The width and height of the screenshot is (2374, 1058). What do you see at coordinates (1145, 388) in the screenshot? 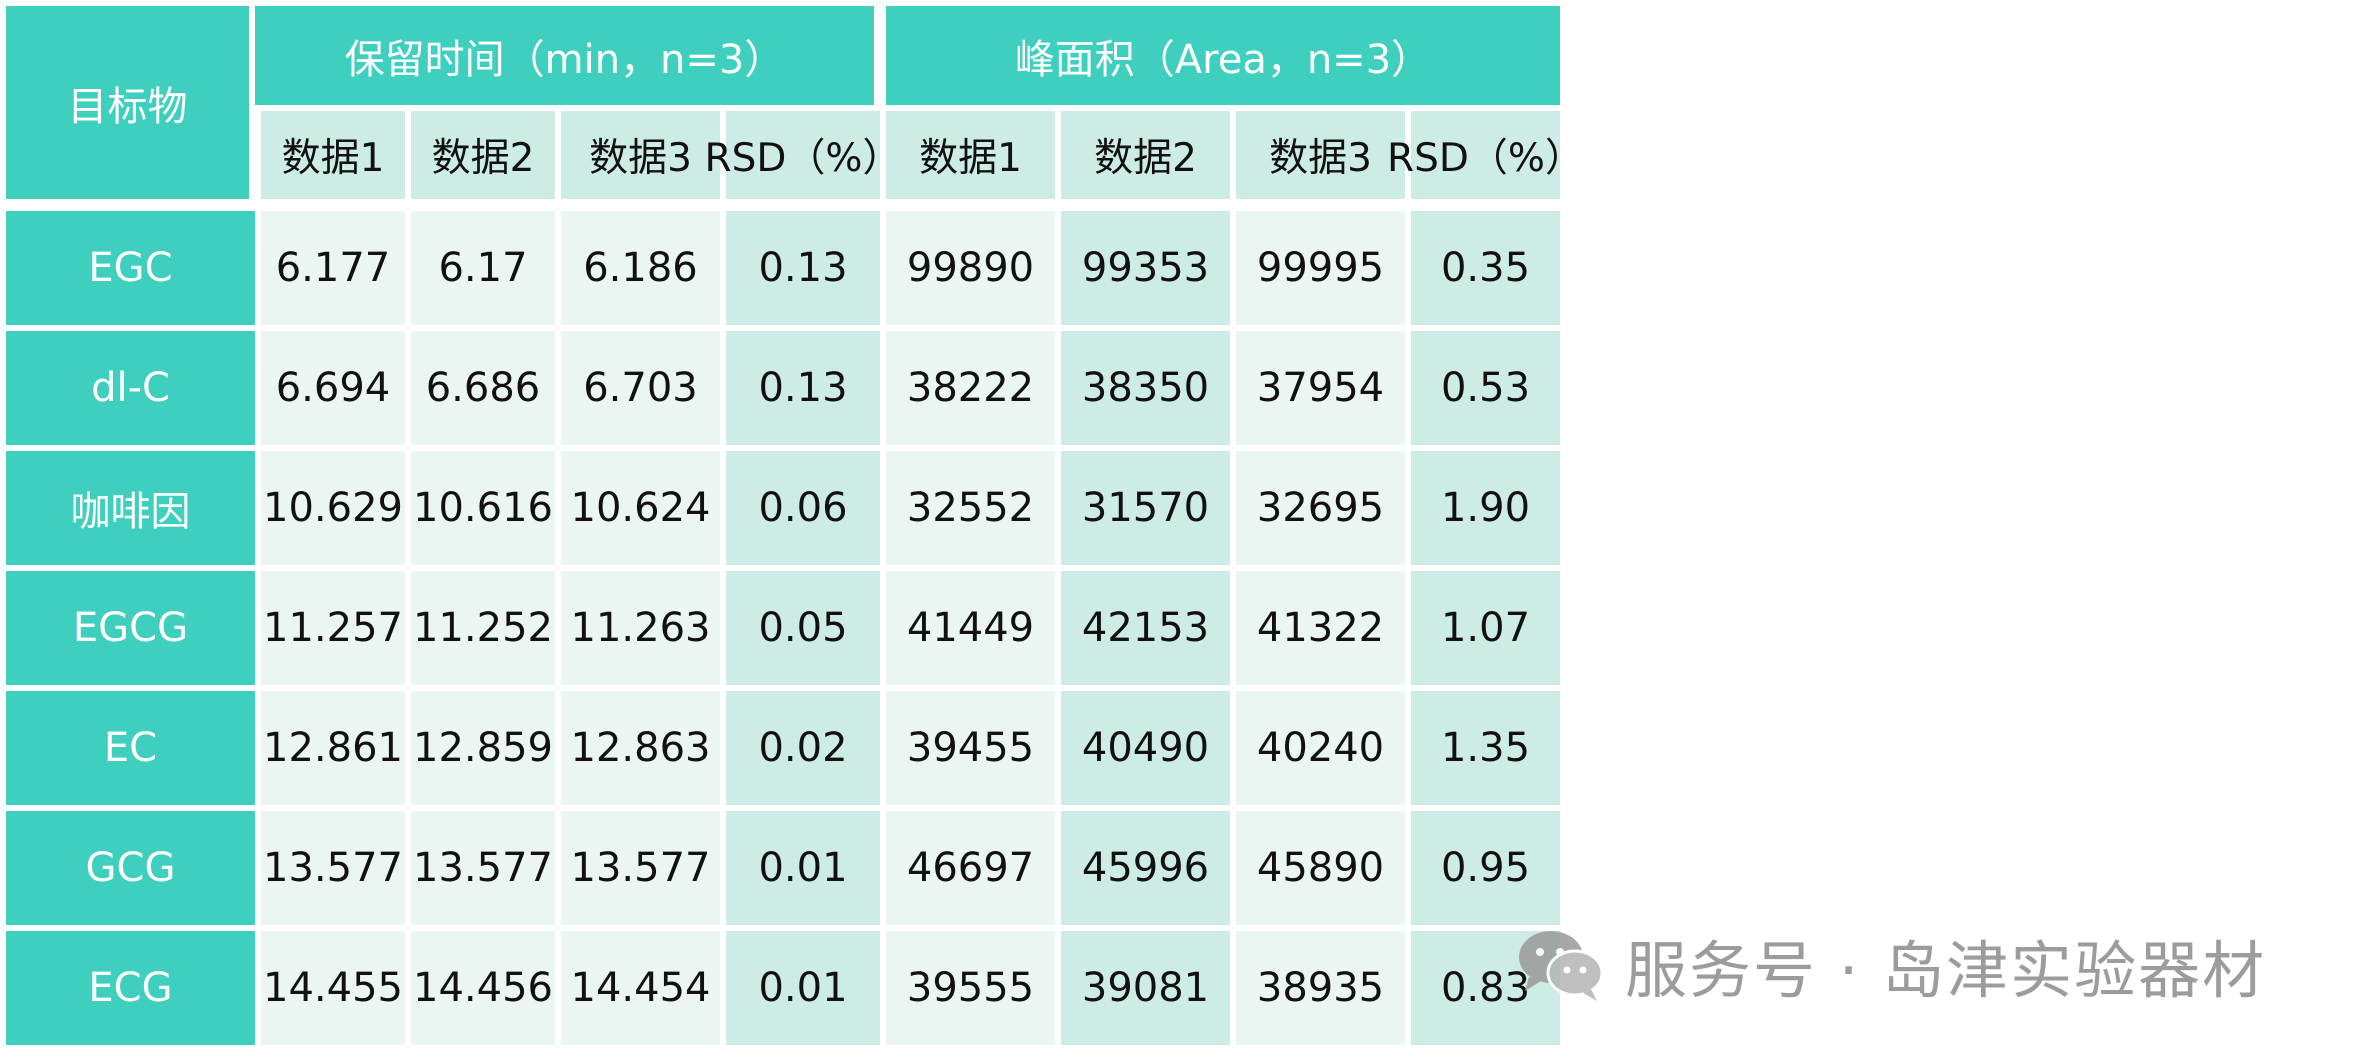
I see `table-cell: 38350` at bounding box center [1145, 388].